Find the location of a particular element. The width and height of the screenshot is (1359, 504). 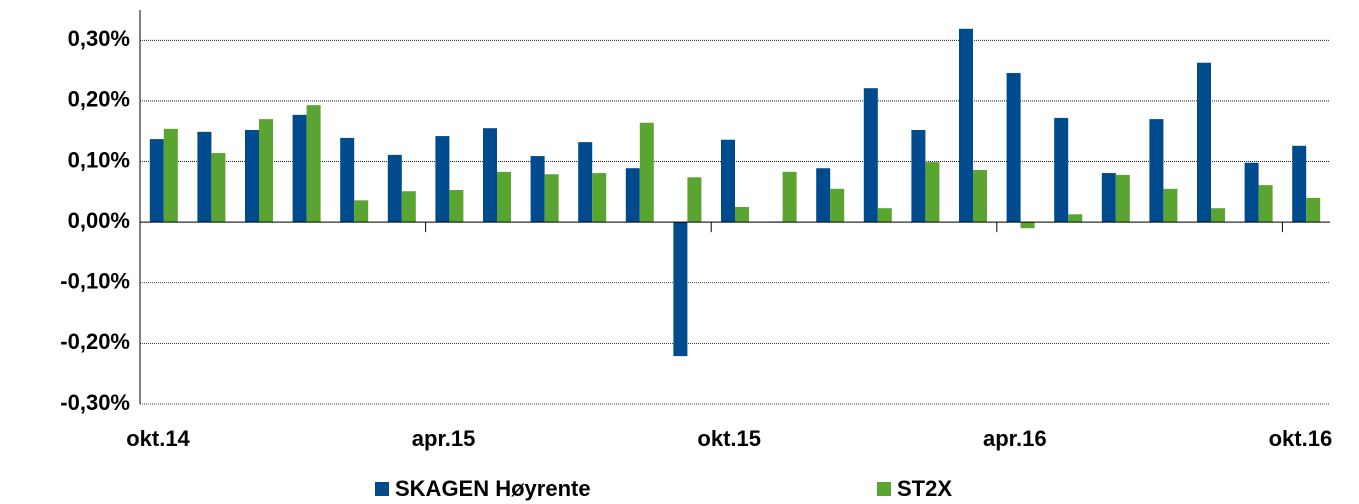

legend-label: SKAGEN Høyrente is located at coordinates (493, 488).